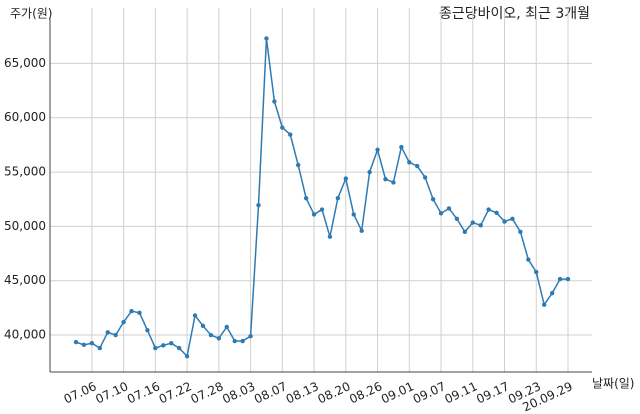  What do you see at coordinates (613, 384) in the screenshot?
I see `x-axis-label: 날짜(일)` at bounding box center [613, 384].